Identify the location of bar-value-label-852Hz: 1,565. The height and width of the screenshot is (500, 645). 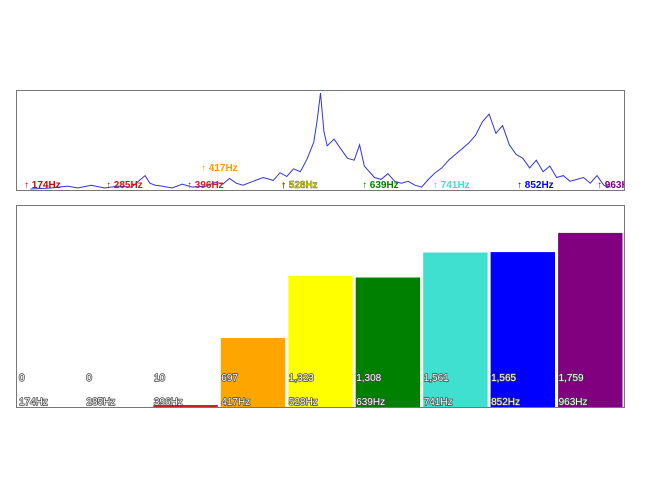
(503, 378).